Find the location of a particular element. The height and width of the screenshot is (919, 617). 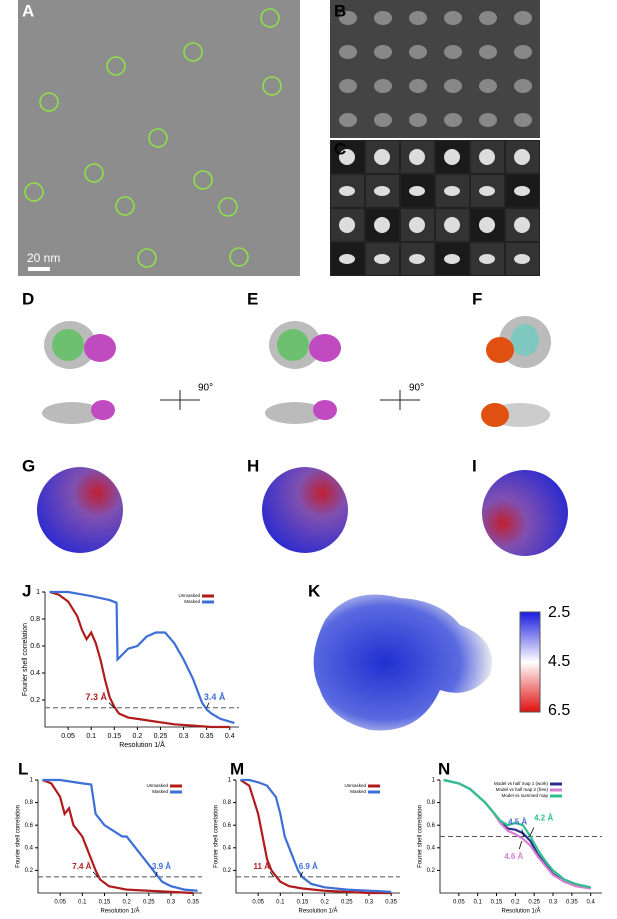

annotation: 3.9 Å is located at coordinates (161, 866).